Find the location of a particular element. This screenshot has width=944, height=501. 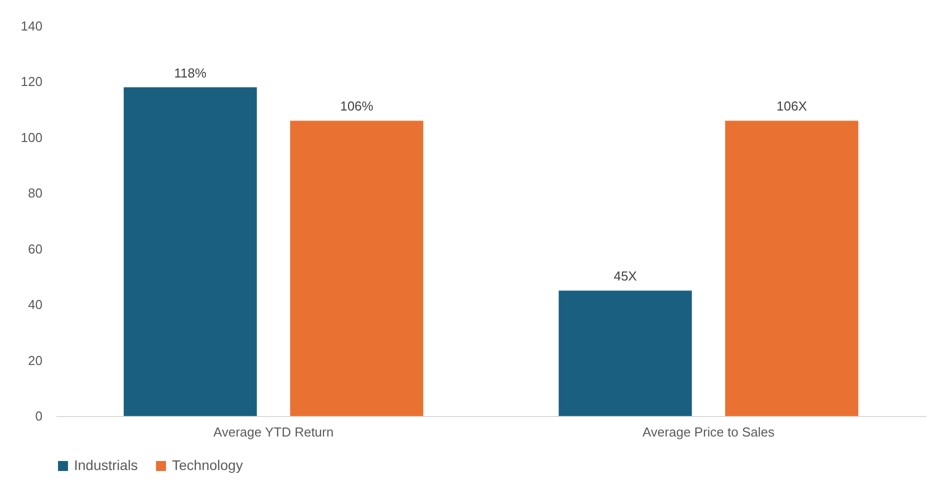

y-tick-label: 120 is located at coordinates (31, 82).